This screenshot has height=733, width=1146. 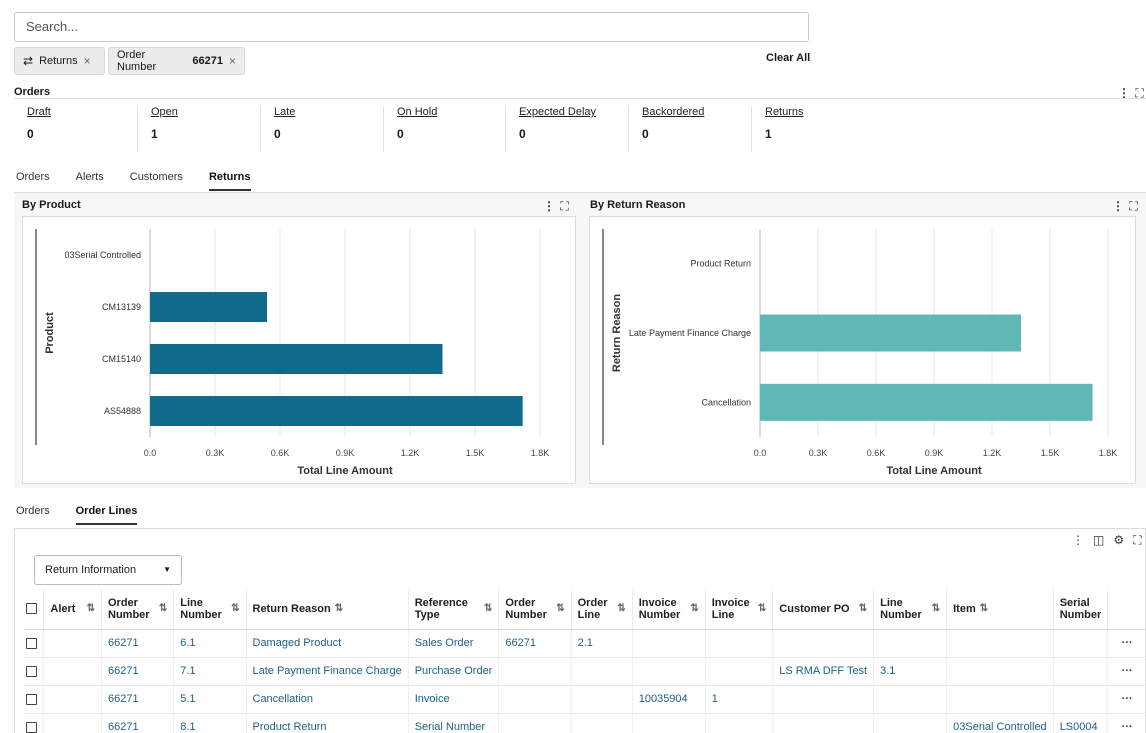 What do you see at coordinates (59, 61) in the screenshot?
I see `filter-chip-returns: ⇄ Returns ×` at bounding box center [59, 61].